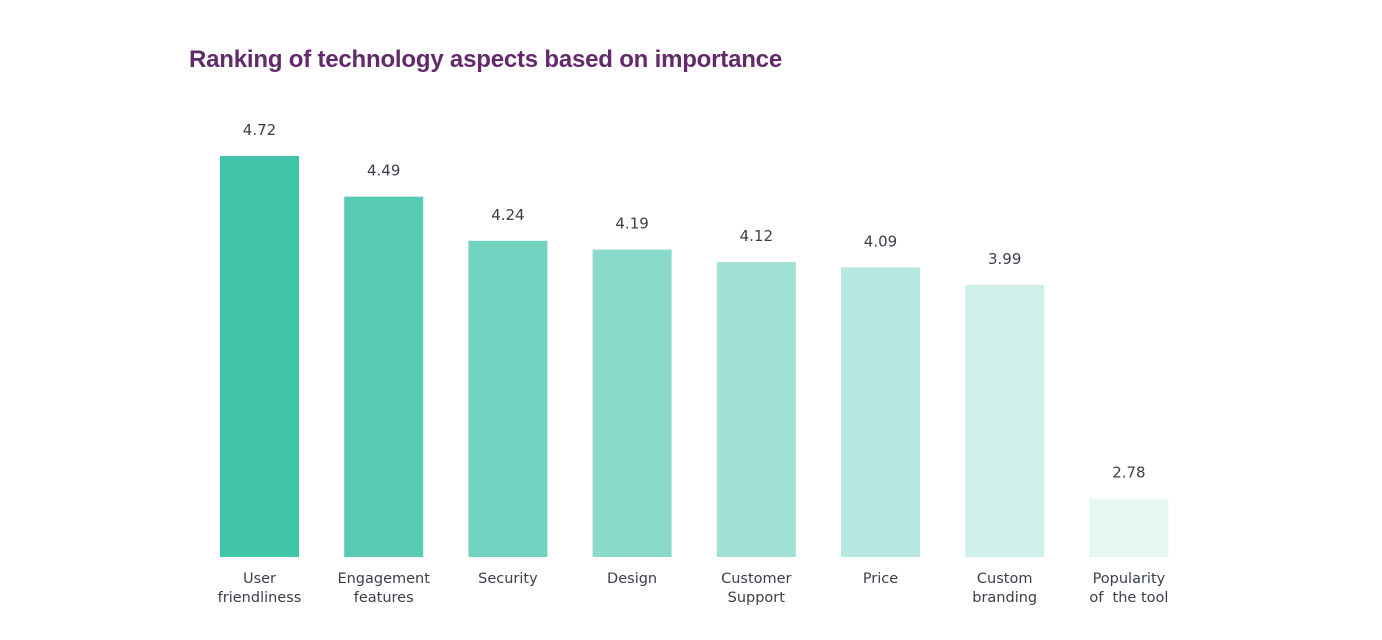 This screenshot has height=640, width=1382. What do you see at coordinates (259, 130) in the screenshot?
I see `data-label: 4.72` at bounding box center [259, 130].